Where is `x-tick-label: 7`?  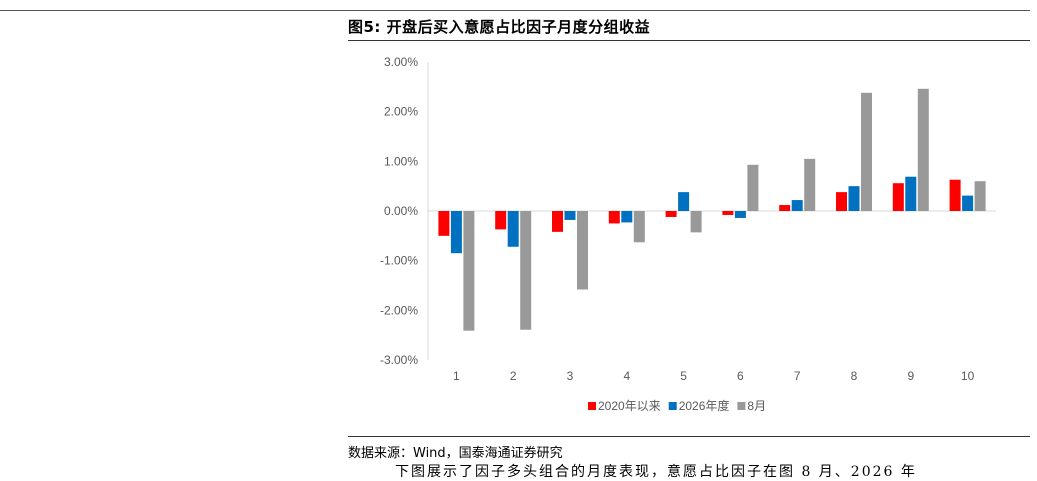
x-tick-label: 7 is located at coordinates (797, 376).